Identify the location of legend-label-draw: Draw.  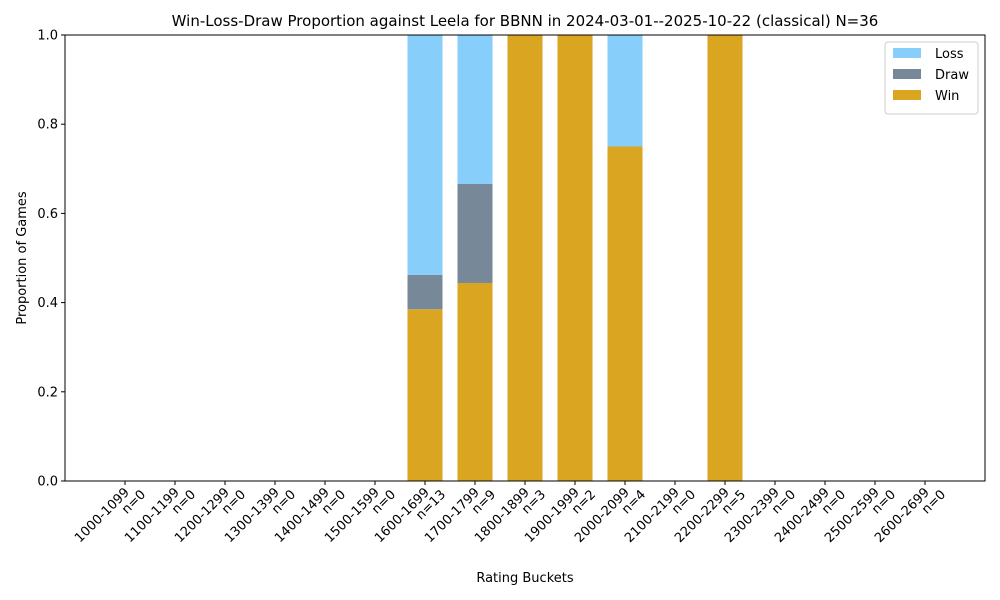
(952, 75).